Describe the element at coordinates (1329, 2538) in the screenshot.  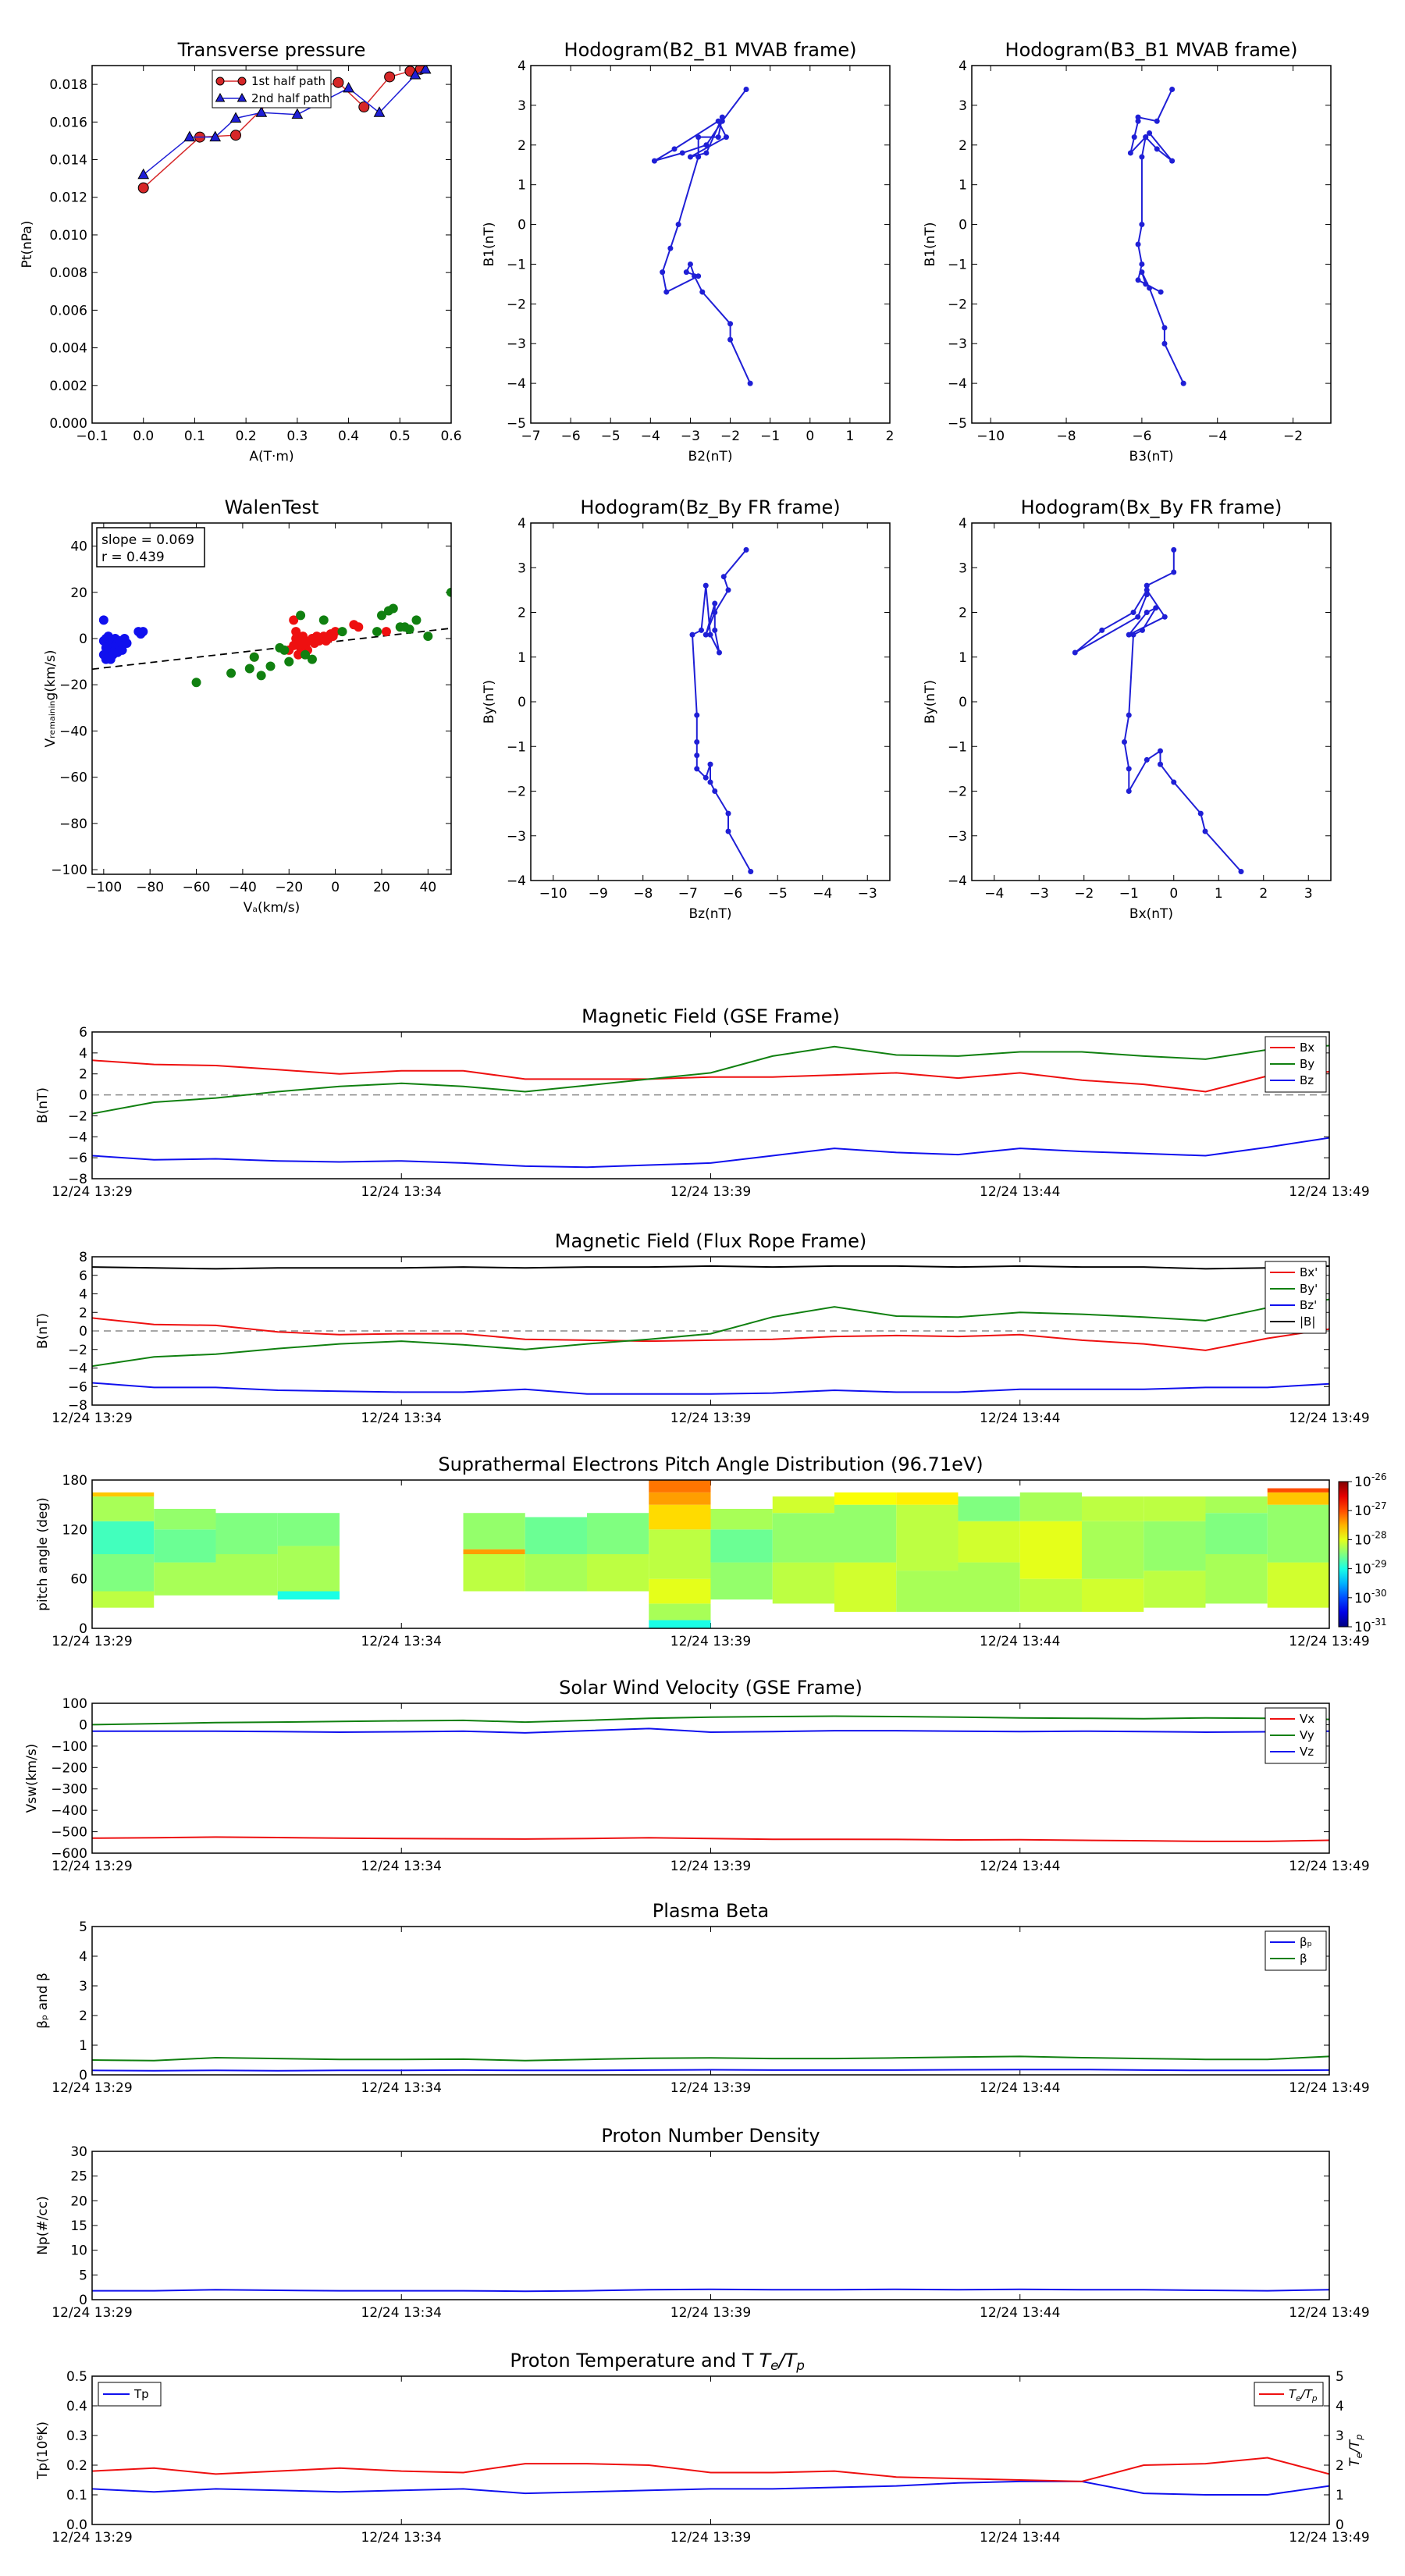
I see `x-tick-label: 12/24 13:49` at that location.